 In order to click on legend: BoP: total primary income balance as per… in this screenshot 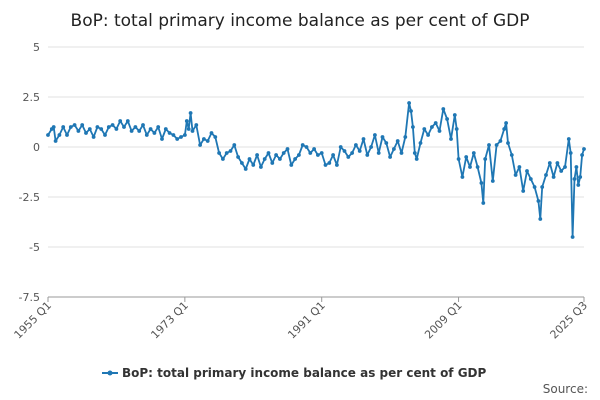, I will do `click(294, 373)`.